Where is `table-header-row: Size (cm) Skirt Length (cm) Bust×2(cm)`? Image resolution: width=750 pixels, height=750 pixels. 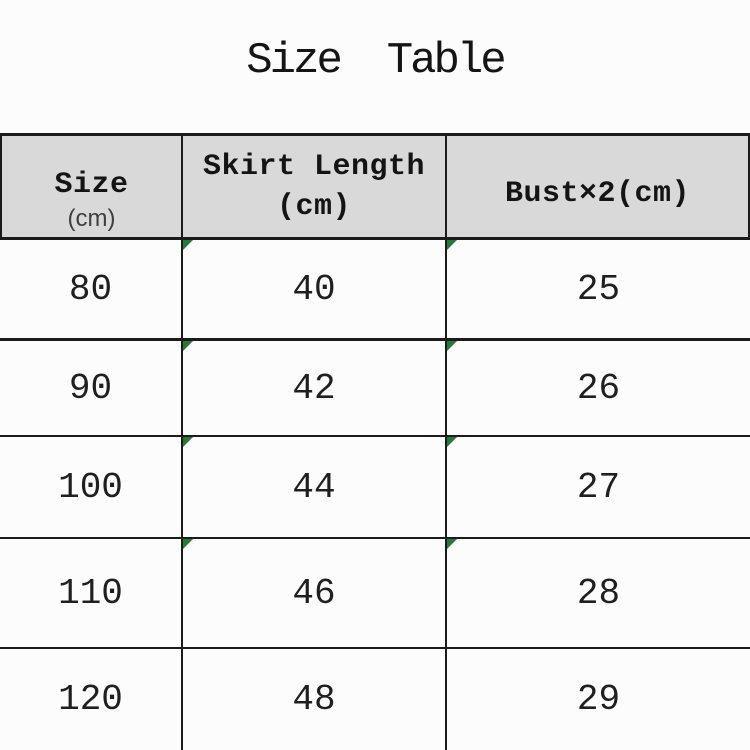
table-header-row: Size (cm) Skirt Length (cm) Bust×2(cm) is located at coordinates (375, 188).